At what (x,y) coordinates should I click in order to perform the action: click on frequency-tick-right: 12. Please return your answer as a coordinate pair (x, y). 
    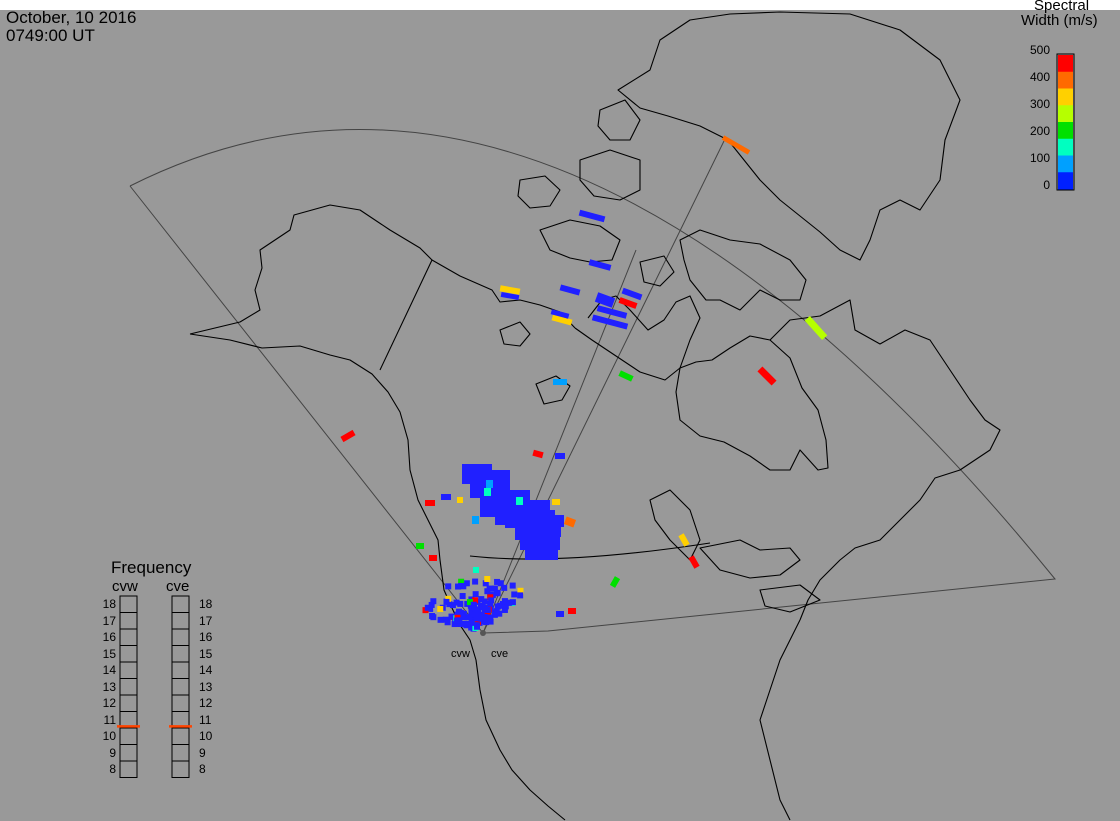
    Looking at the image, I should click on (206, 703).